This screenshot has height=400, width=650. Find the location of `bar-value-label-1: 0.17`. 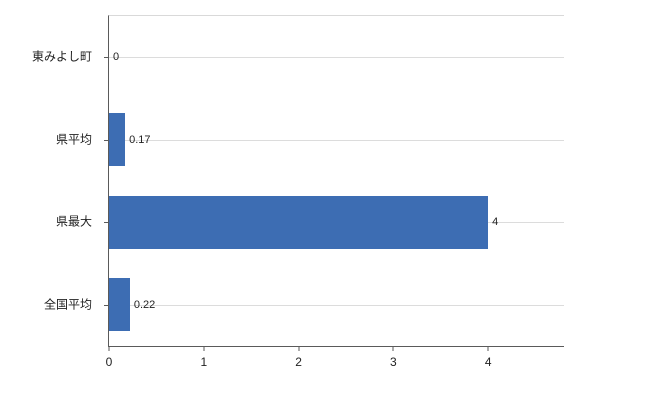

bar-value-label-1: 0.17 is located at coordinates (140, 139).